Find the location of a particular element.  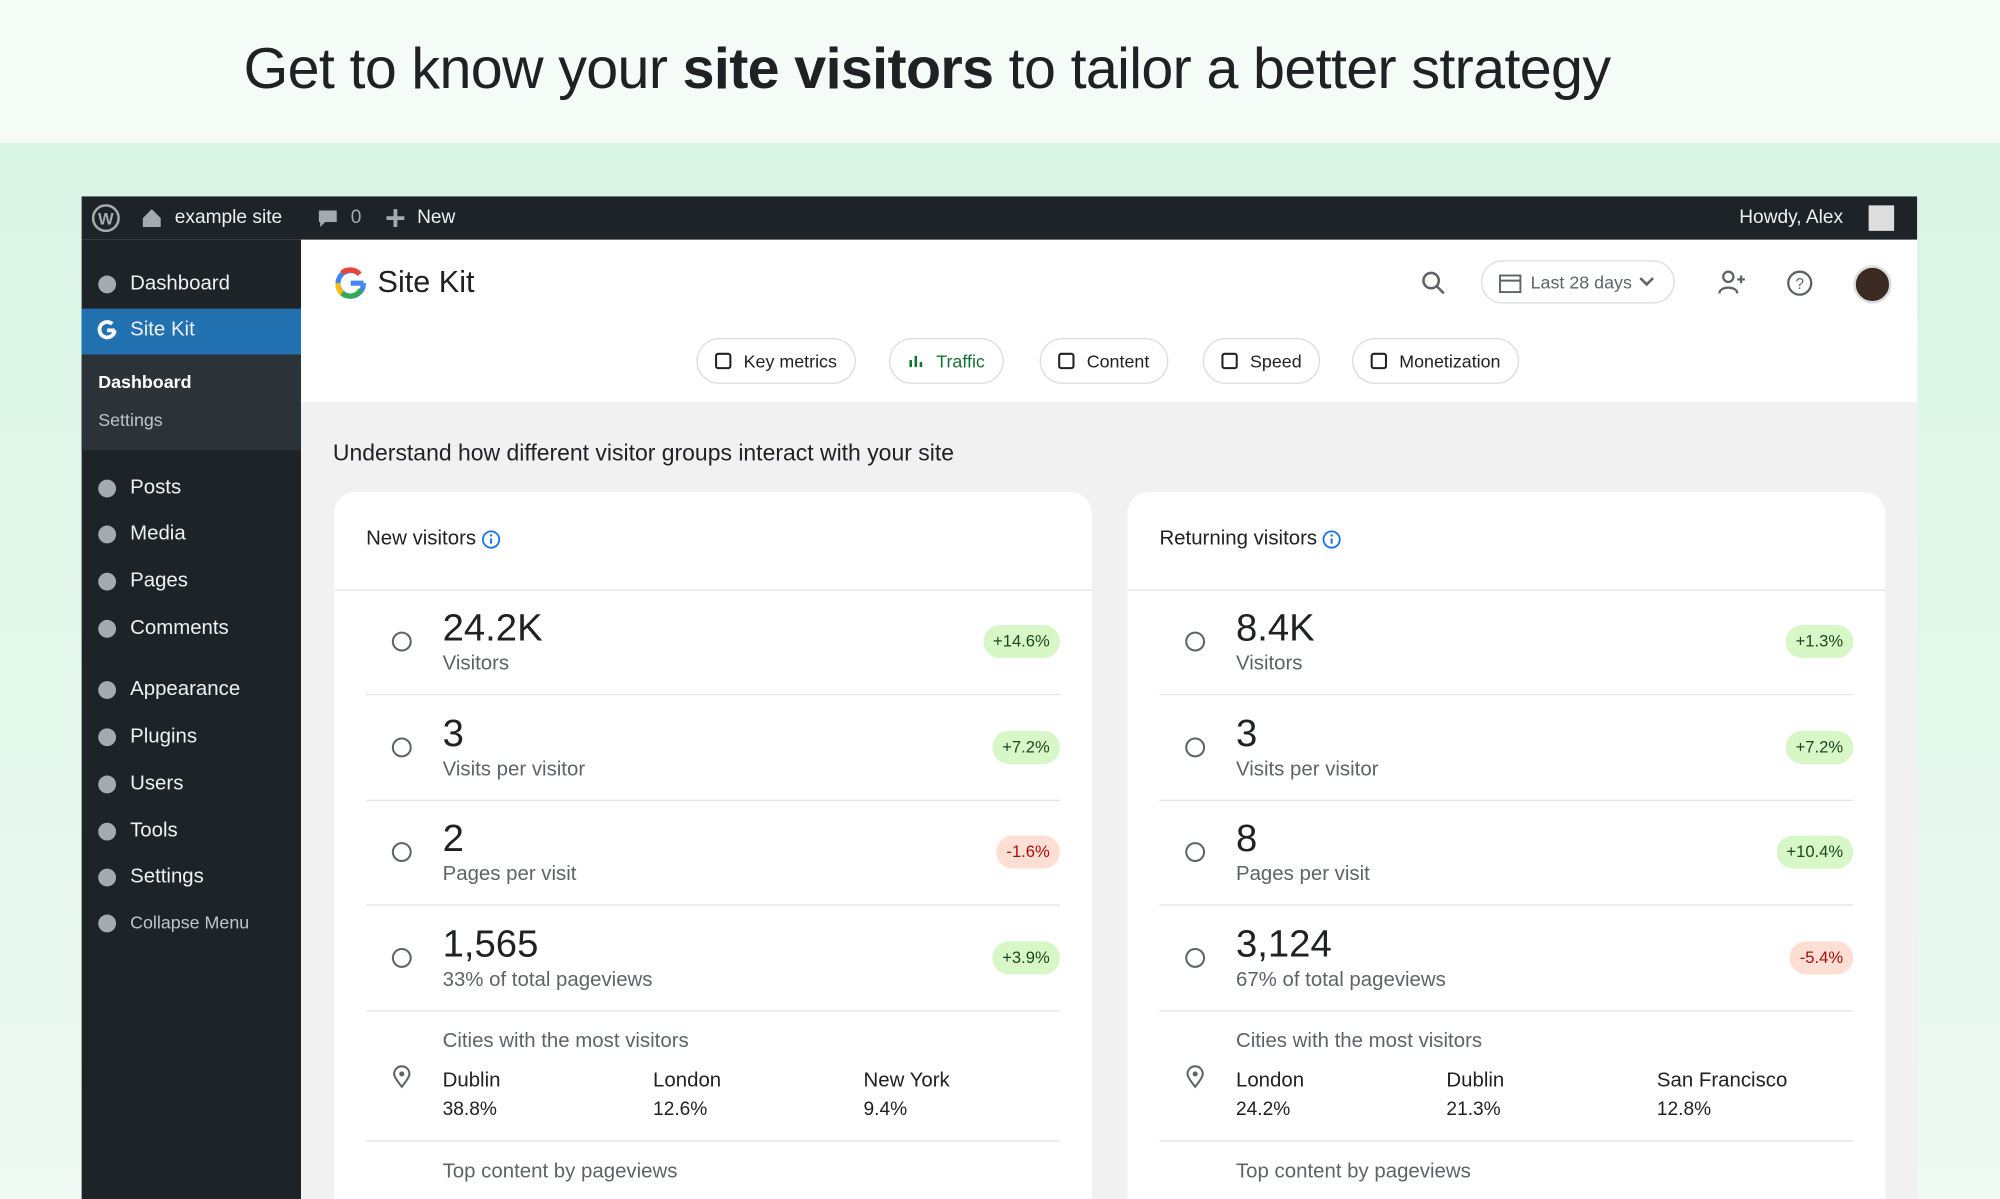

city-name: New York is located at coordinates (906, 1081).